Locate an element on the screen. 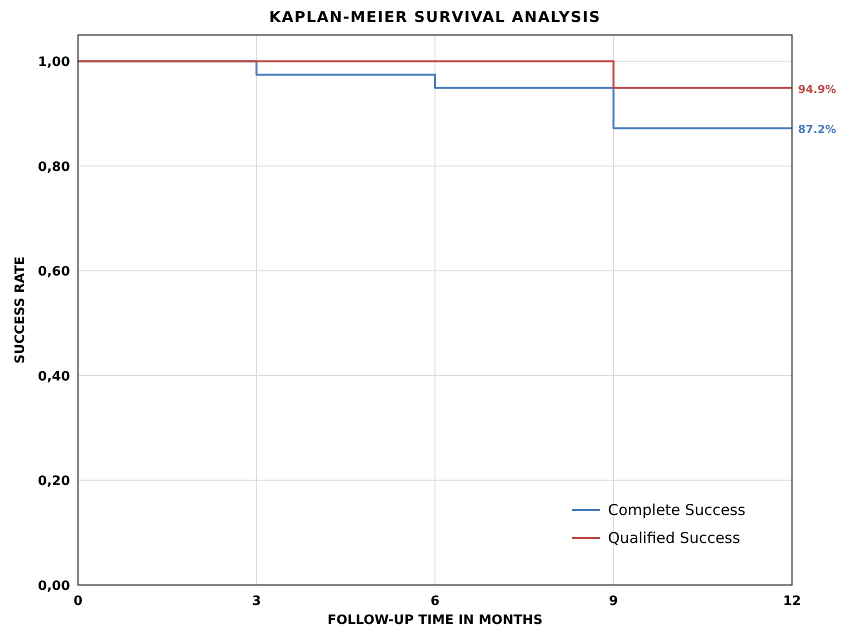 This screenshot has width=844, height=632. y-tick-label: 0,40 is located at coordinates (54, 376).